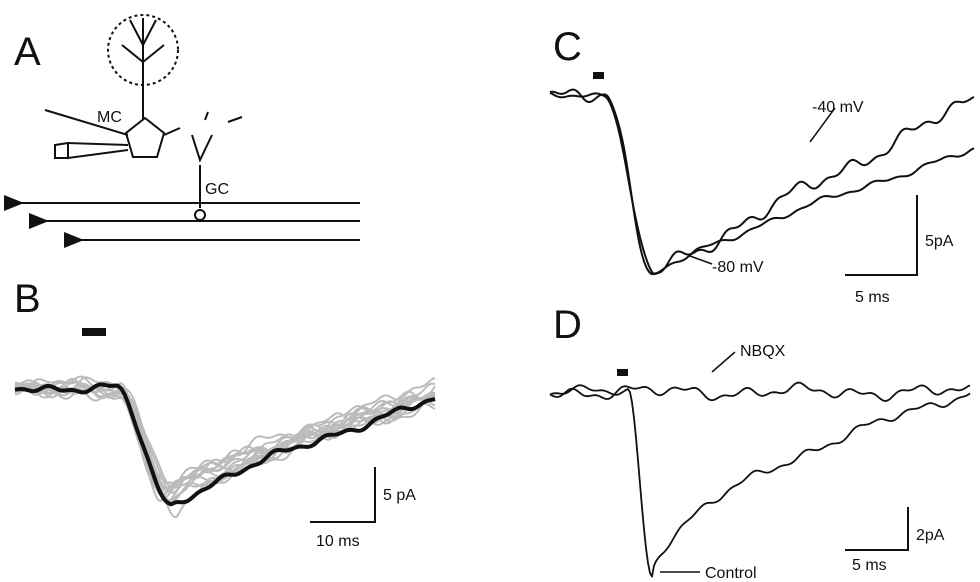 This screenshot has width=980, height=582. Describe the element at coordinates (738, 267) in the screenshot. I see `trace-label: -80 mV` at that location.